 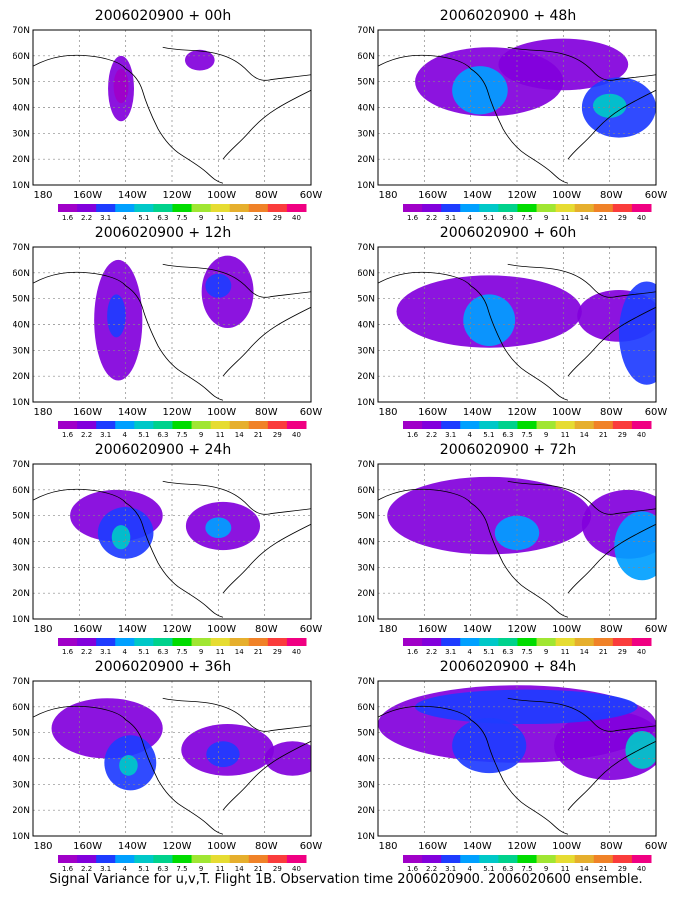 I want to click on panel-title: 2006020900 + 48h, so click(x=508, y=16).